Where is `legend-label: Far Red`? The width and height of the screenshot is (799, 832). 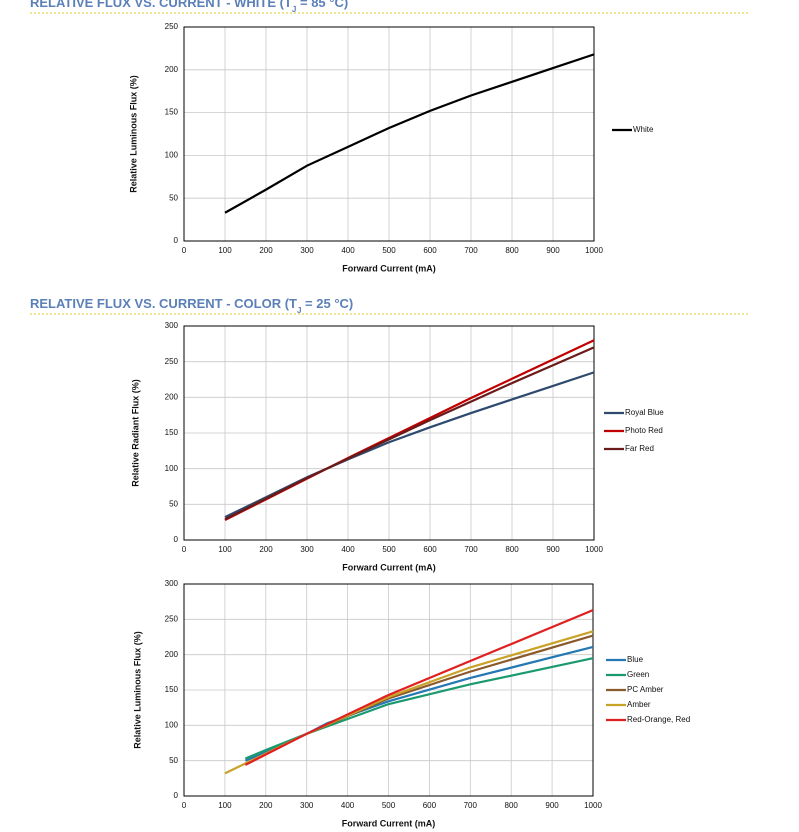 legend-label: Far Red is located at coordinates (639, 448).